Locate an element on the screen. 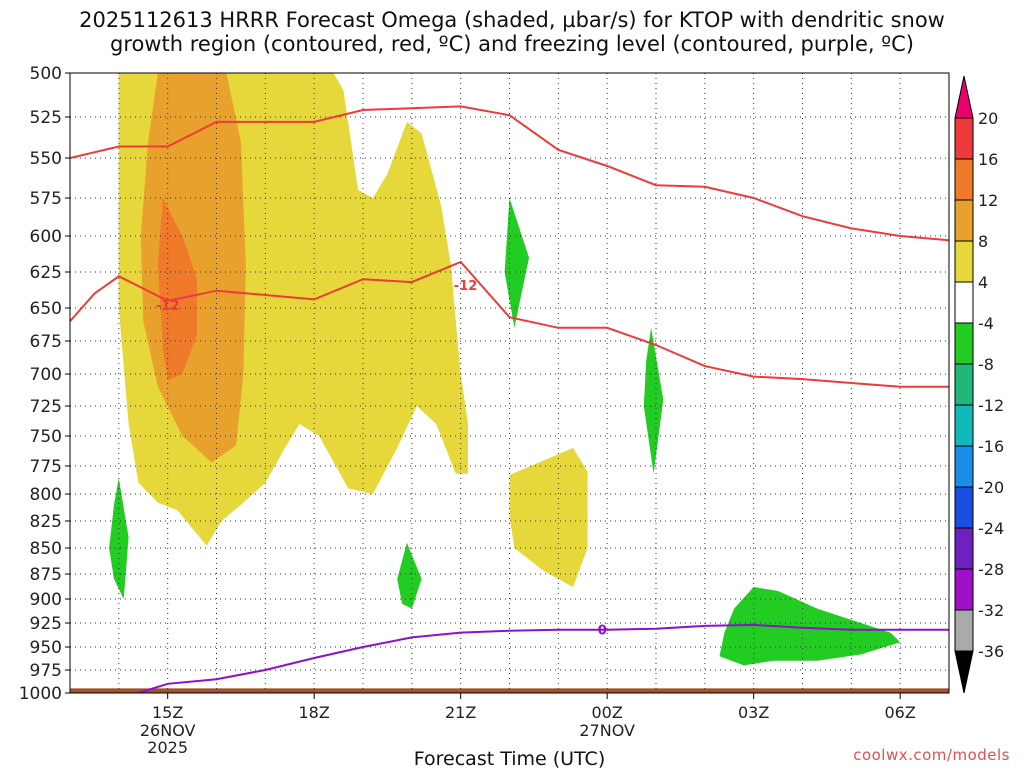  y-tick-label-925: 925 is located at coordinates (46, 624).